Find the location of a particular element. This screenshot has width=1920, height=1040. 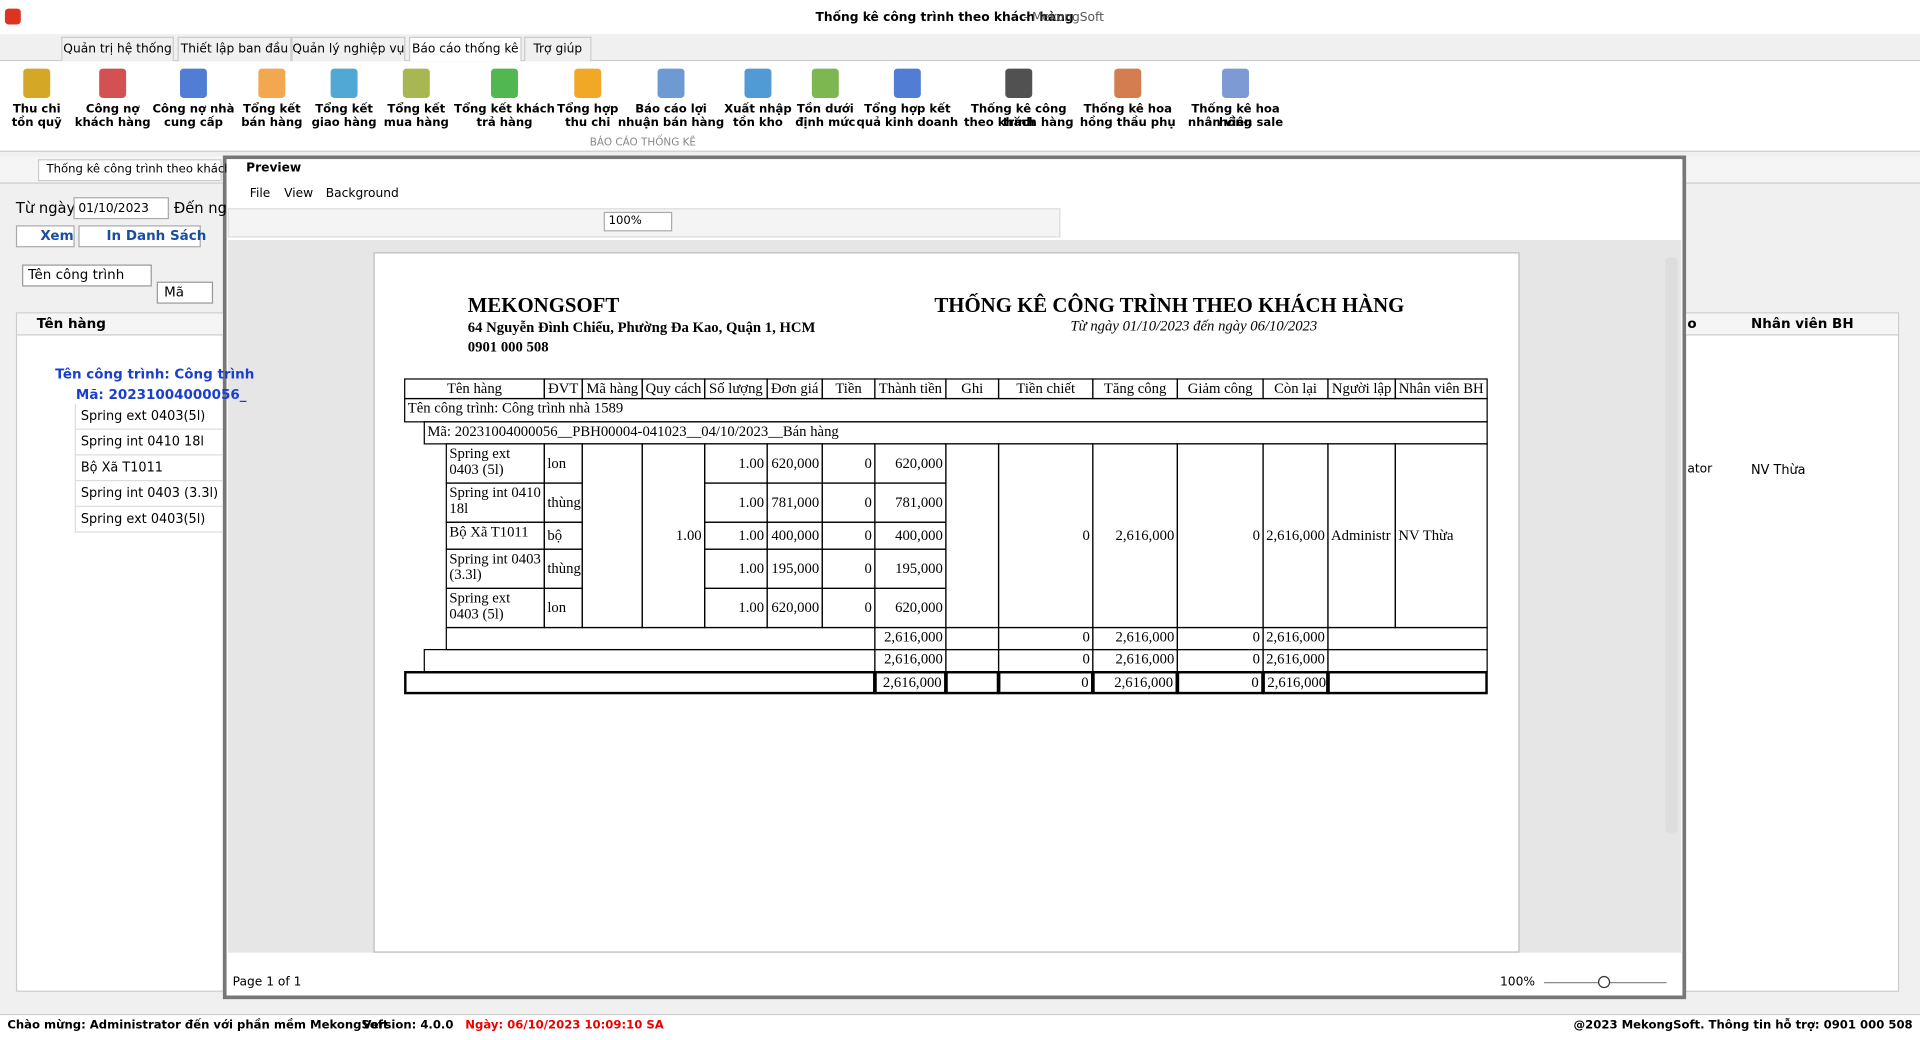

view-button-label: Xem is located at coordinates (57, 235).